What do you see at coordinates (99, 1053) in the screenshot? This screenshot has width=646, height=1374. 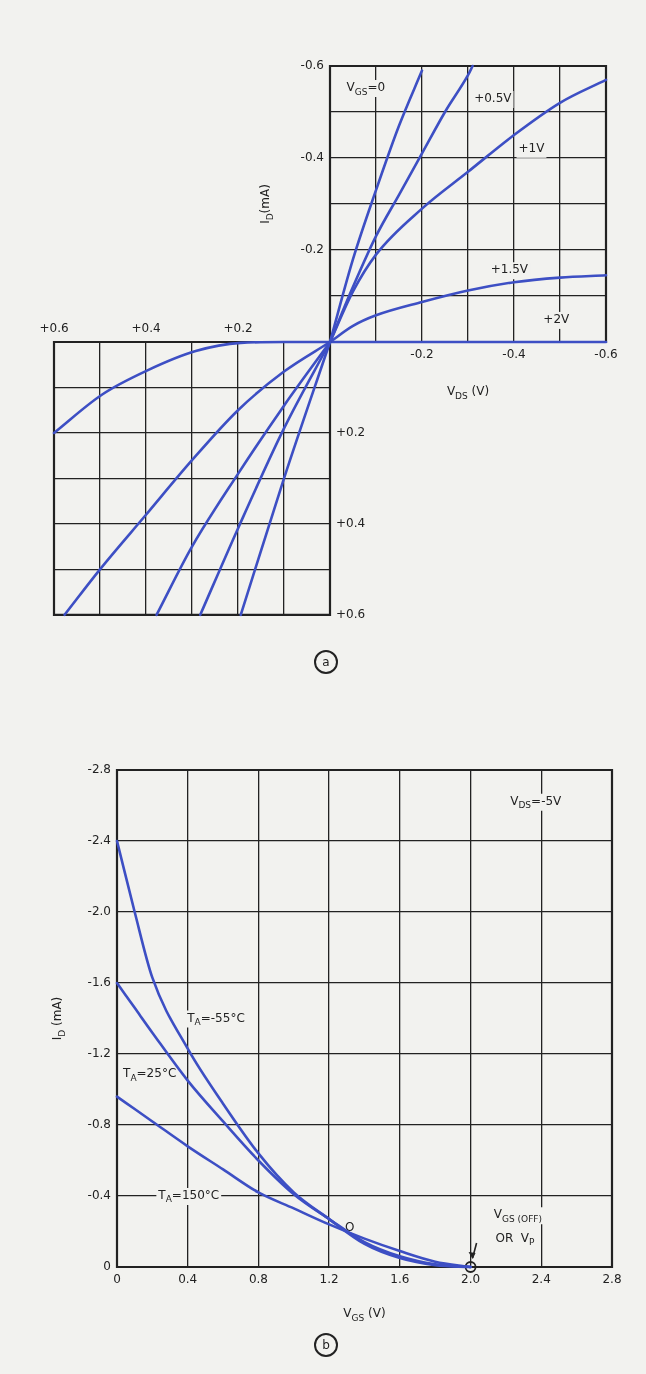 I see `y-tick-label: -1.2` at bounding box center [99, 1053].